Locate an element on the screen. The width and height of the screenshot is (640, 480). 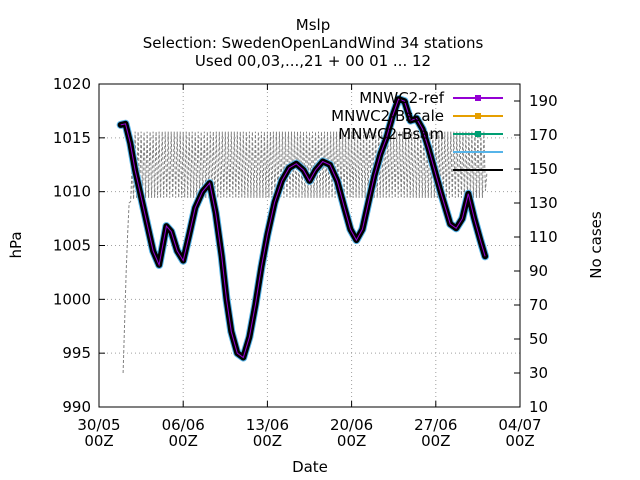
y-tick-label: 990 is located at coordinates (76, 407).